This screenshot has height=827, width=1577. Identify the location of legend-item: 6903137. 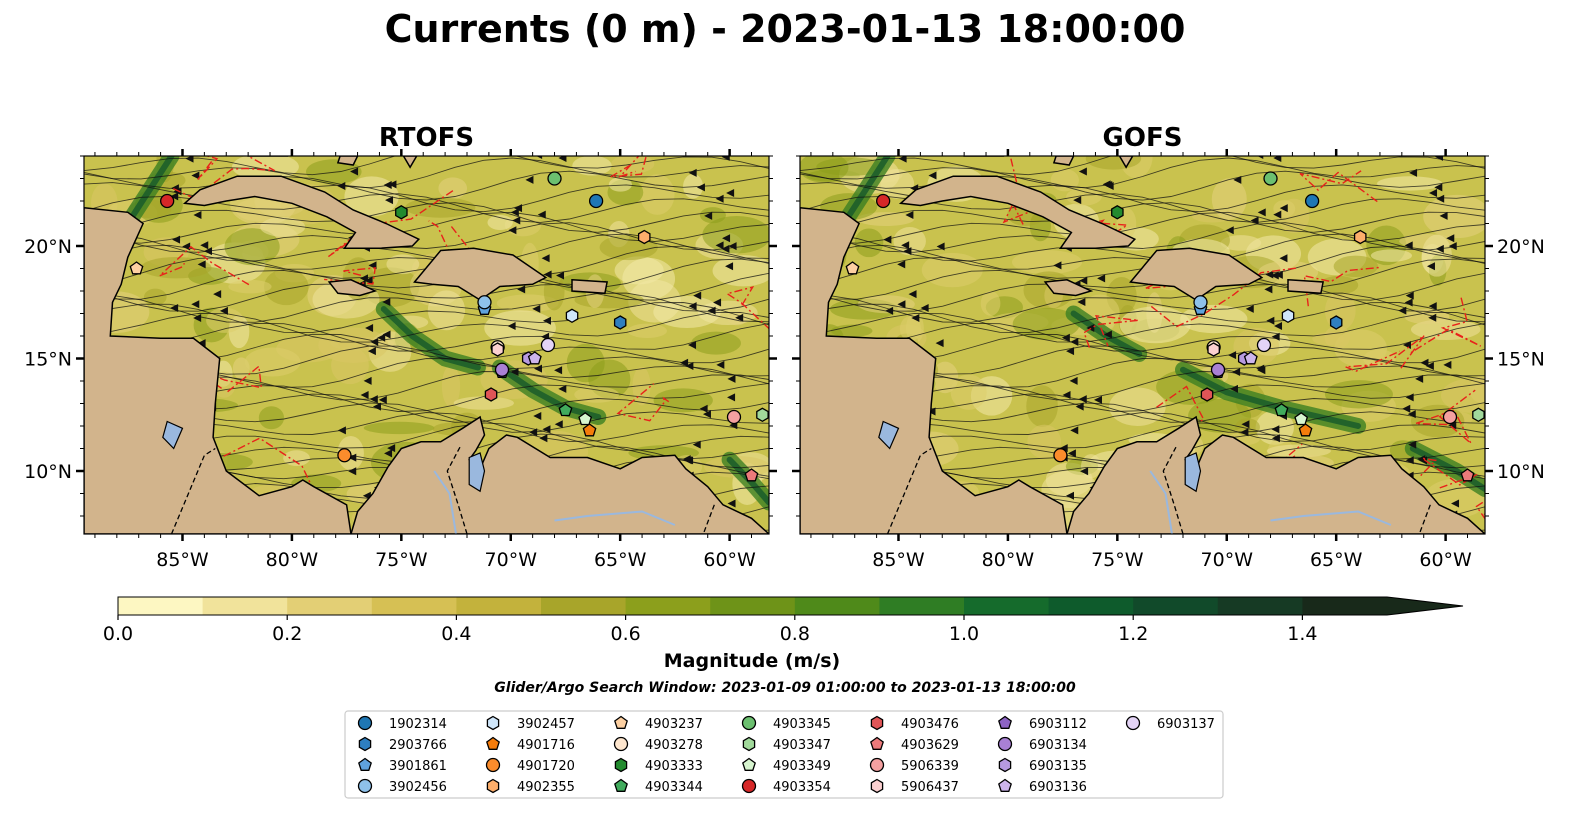
(1170, 723).